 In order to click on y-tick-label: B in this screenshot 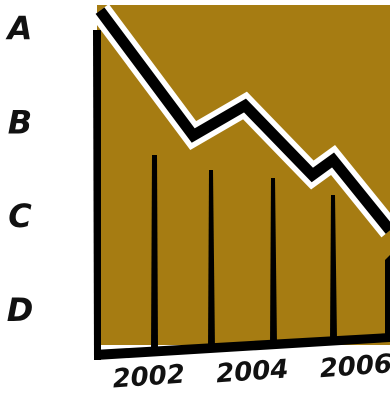, I will do `click(20, 122)`.